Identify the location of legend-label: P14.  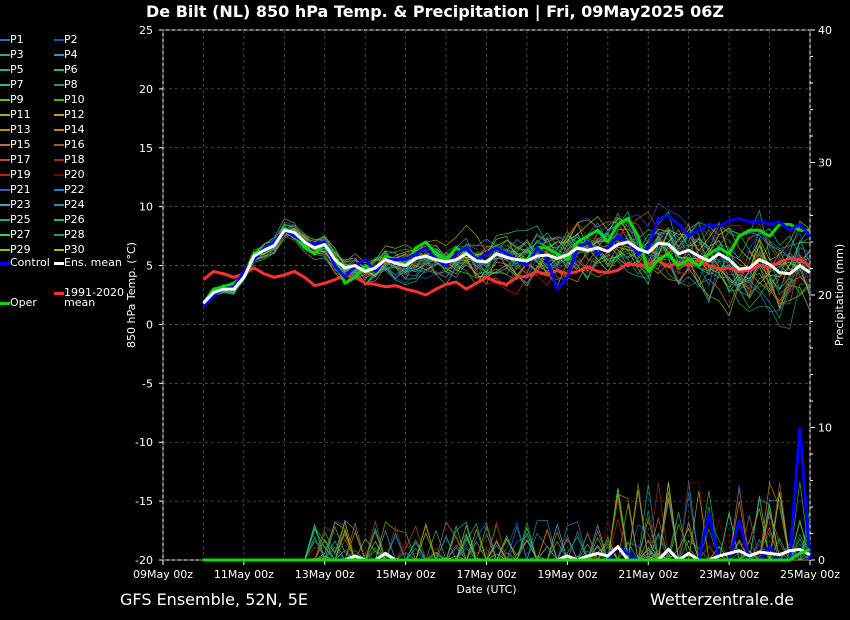
(74, 129).